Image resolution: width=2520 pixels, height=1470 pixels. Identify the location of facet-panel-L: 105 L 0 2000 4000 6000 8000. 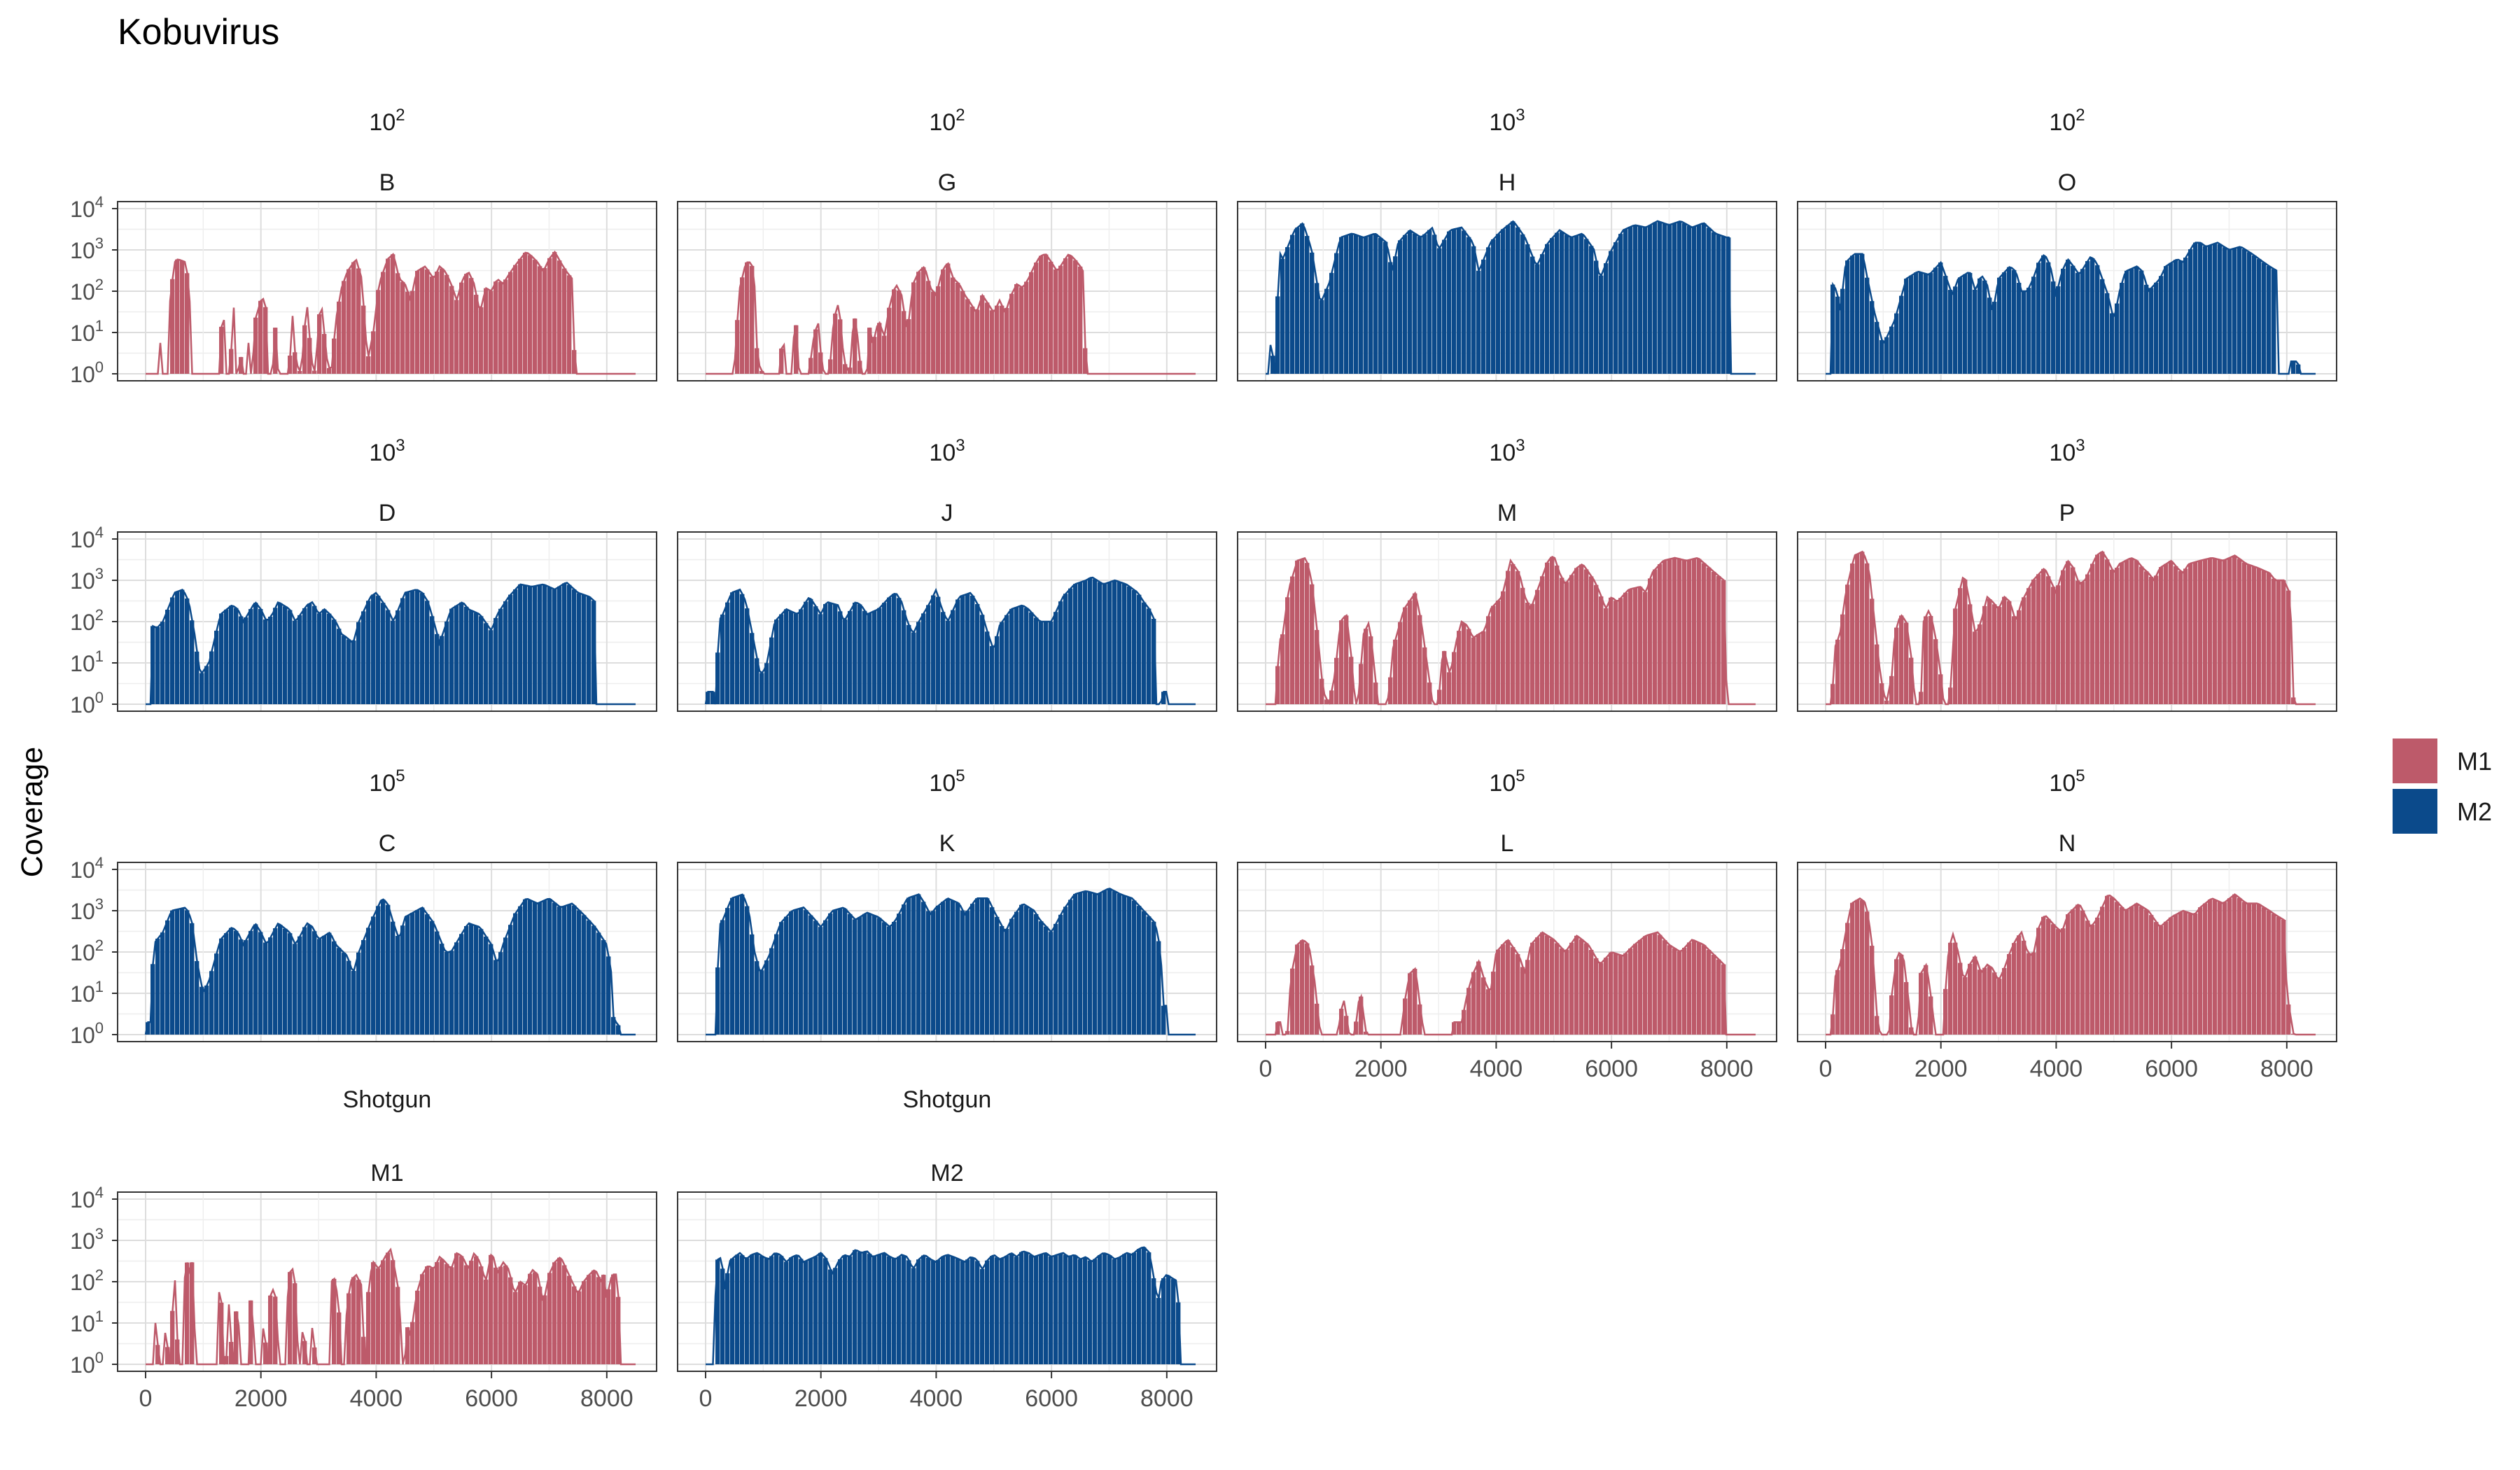
(1507, 924).